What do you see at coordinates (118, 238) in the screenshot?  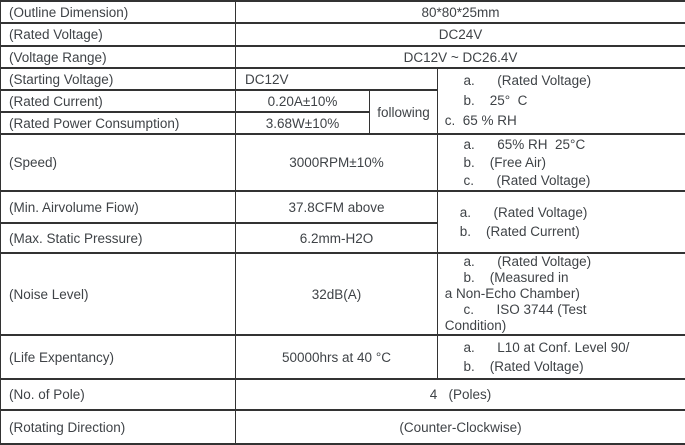 I see `label-max-static-pressure: (Max. Static Pressure)` at bounding box center [118, 238].